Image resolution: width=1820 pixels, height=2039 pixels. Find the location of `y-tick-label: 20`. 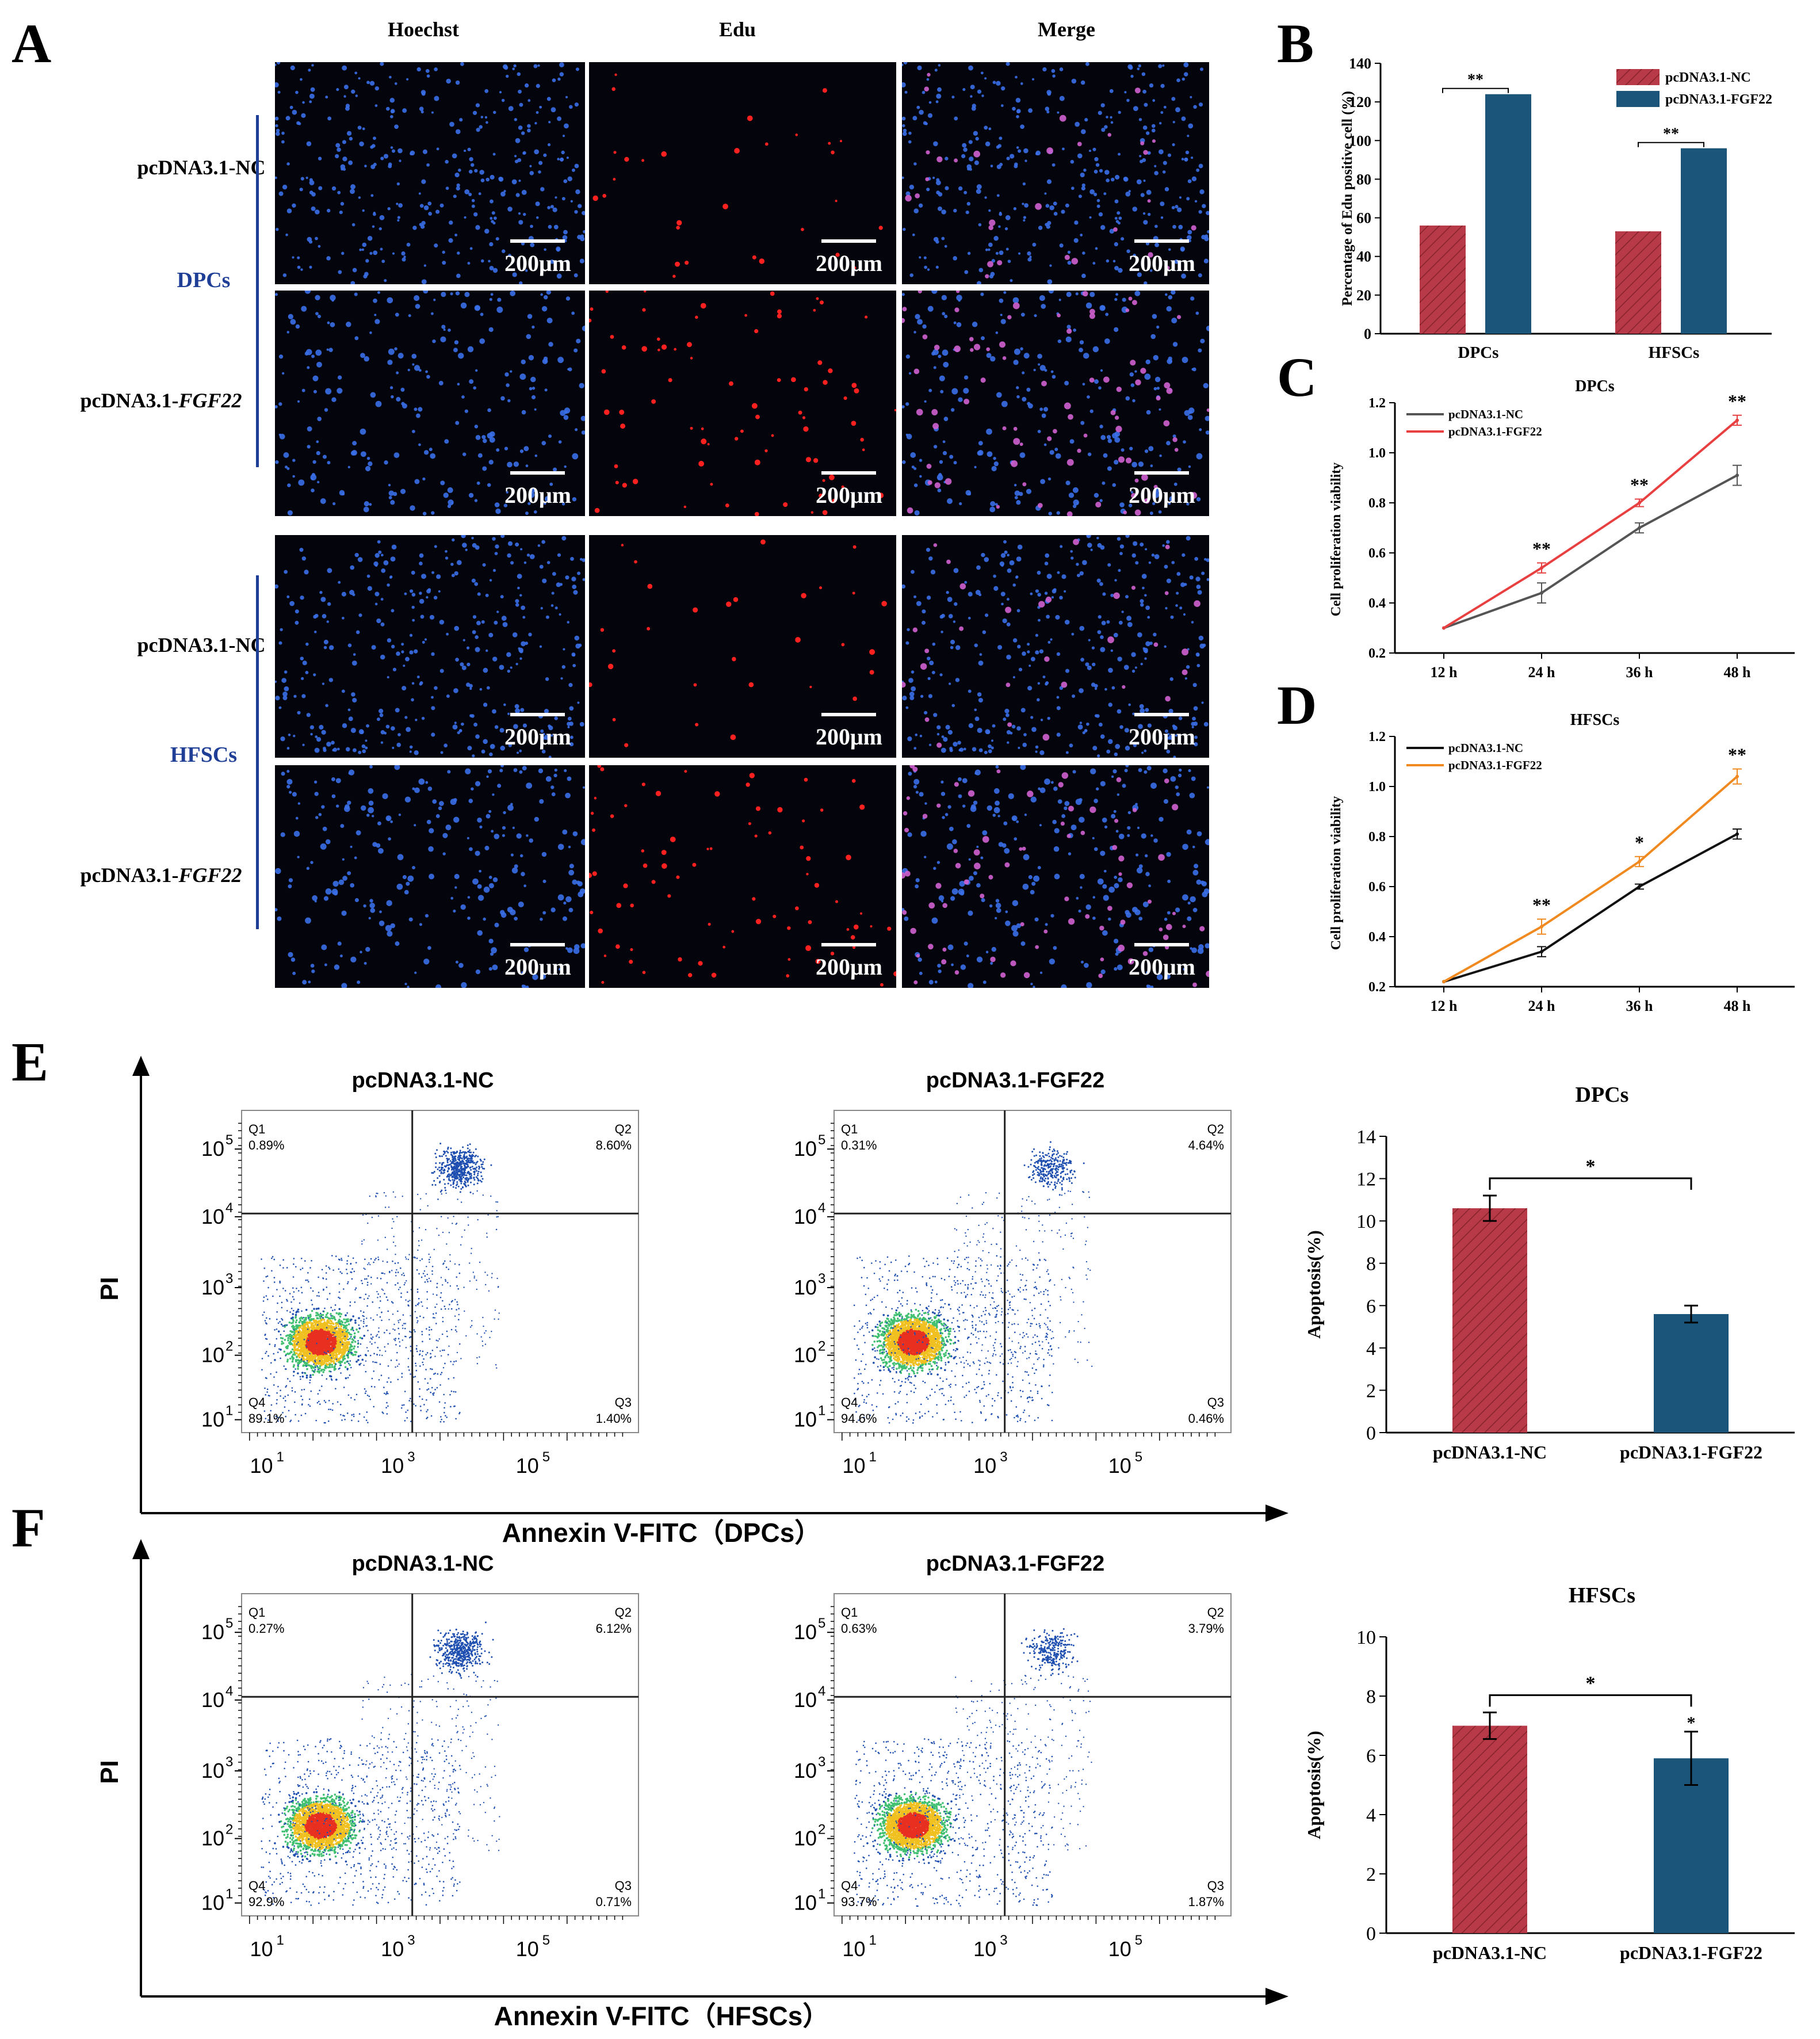

y-tick-label: 20 is located at coordinates (1364, 295).